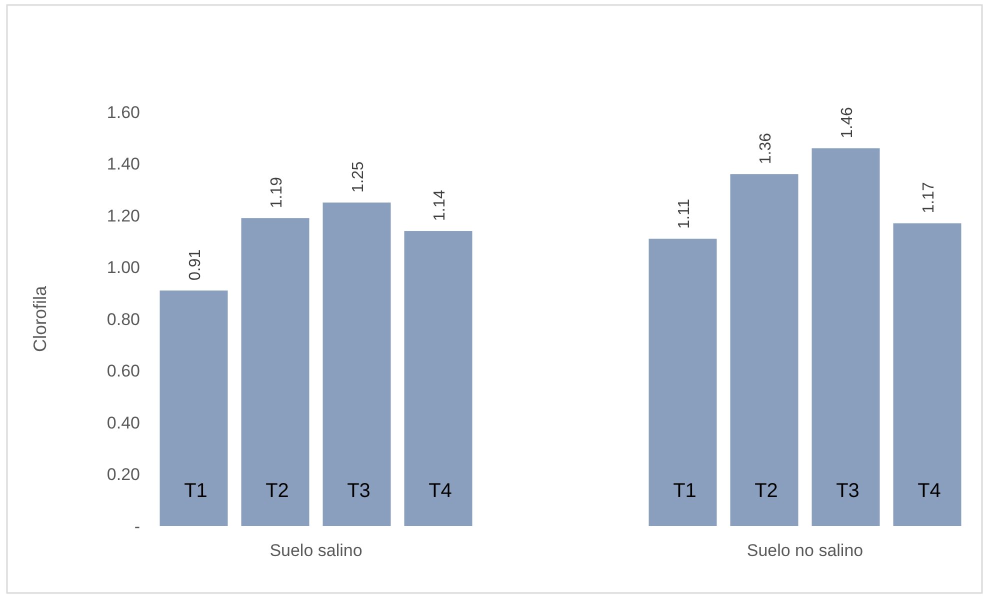  I want to click on data-label: 1.14, so click(439, 206).